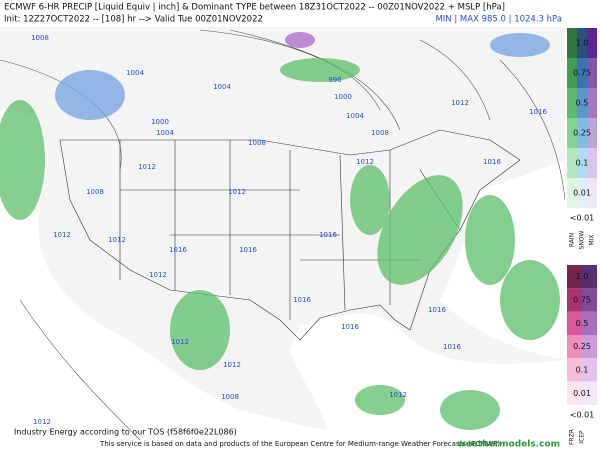  What do you see at coordinates (335, 80) in the screenshot?
I see `isobar-label: 996` at bounding box center [335, 80].